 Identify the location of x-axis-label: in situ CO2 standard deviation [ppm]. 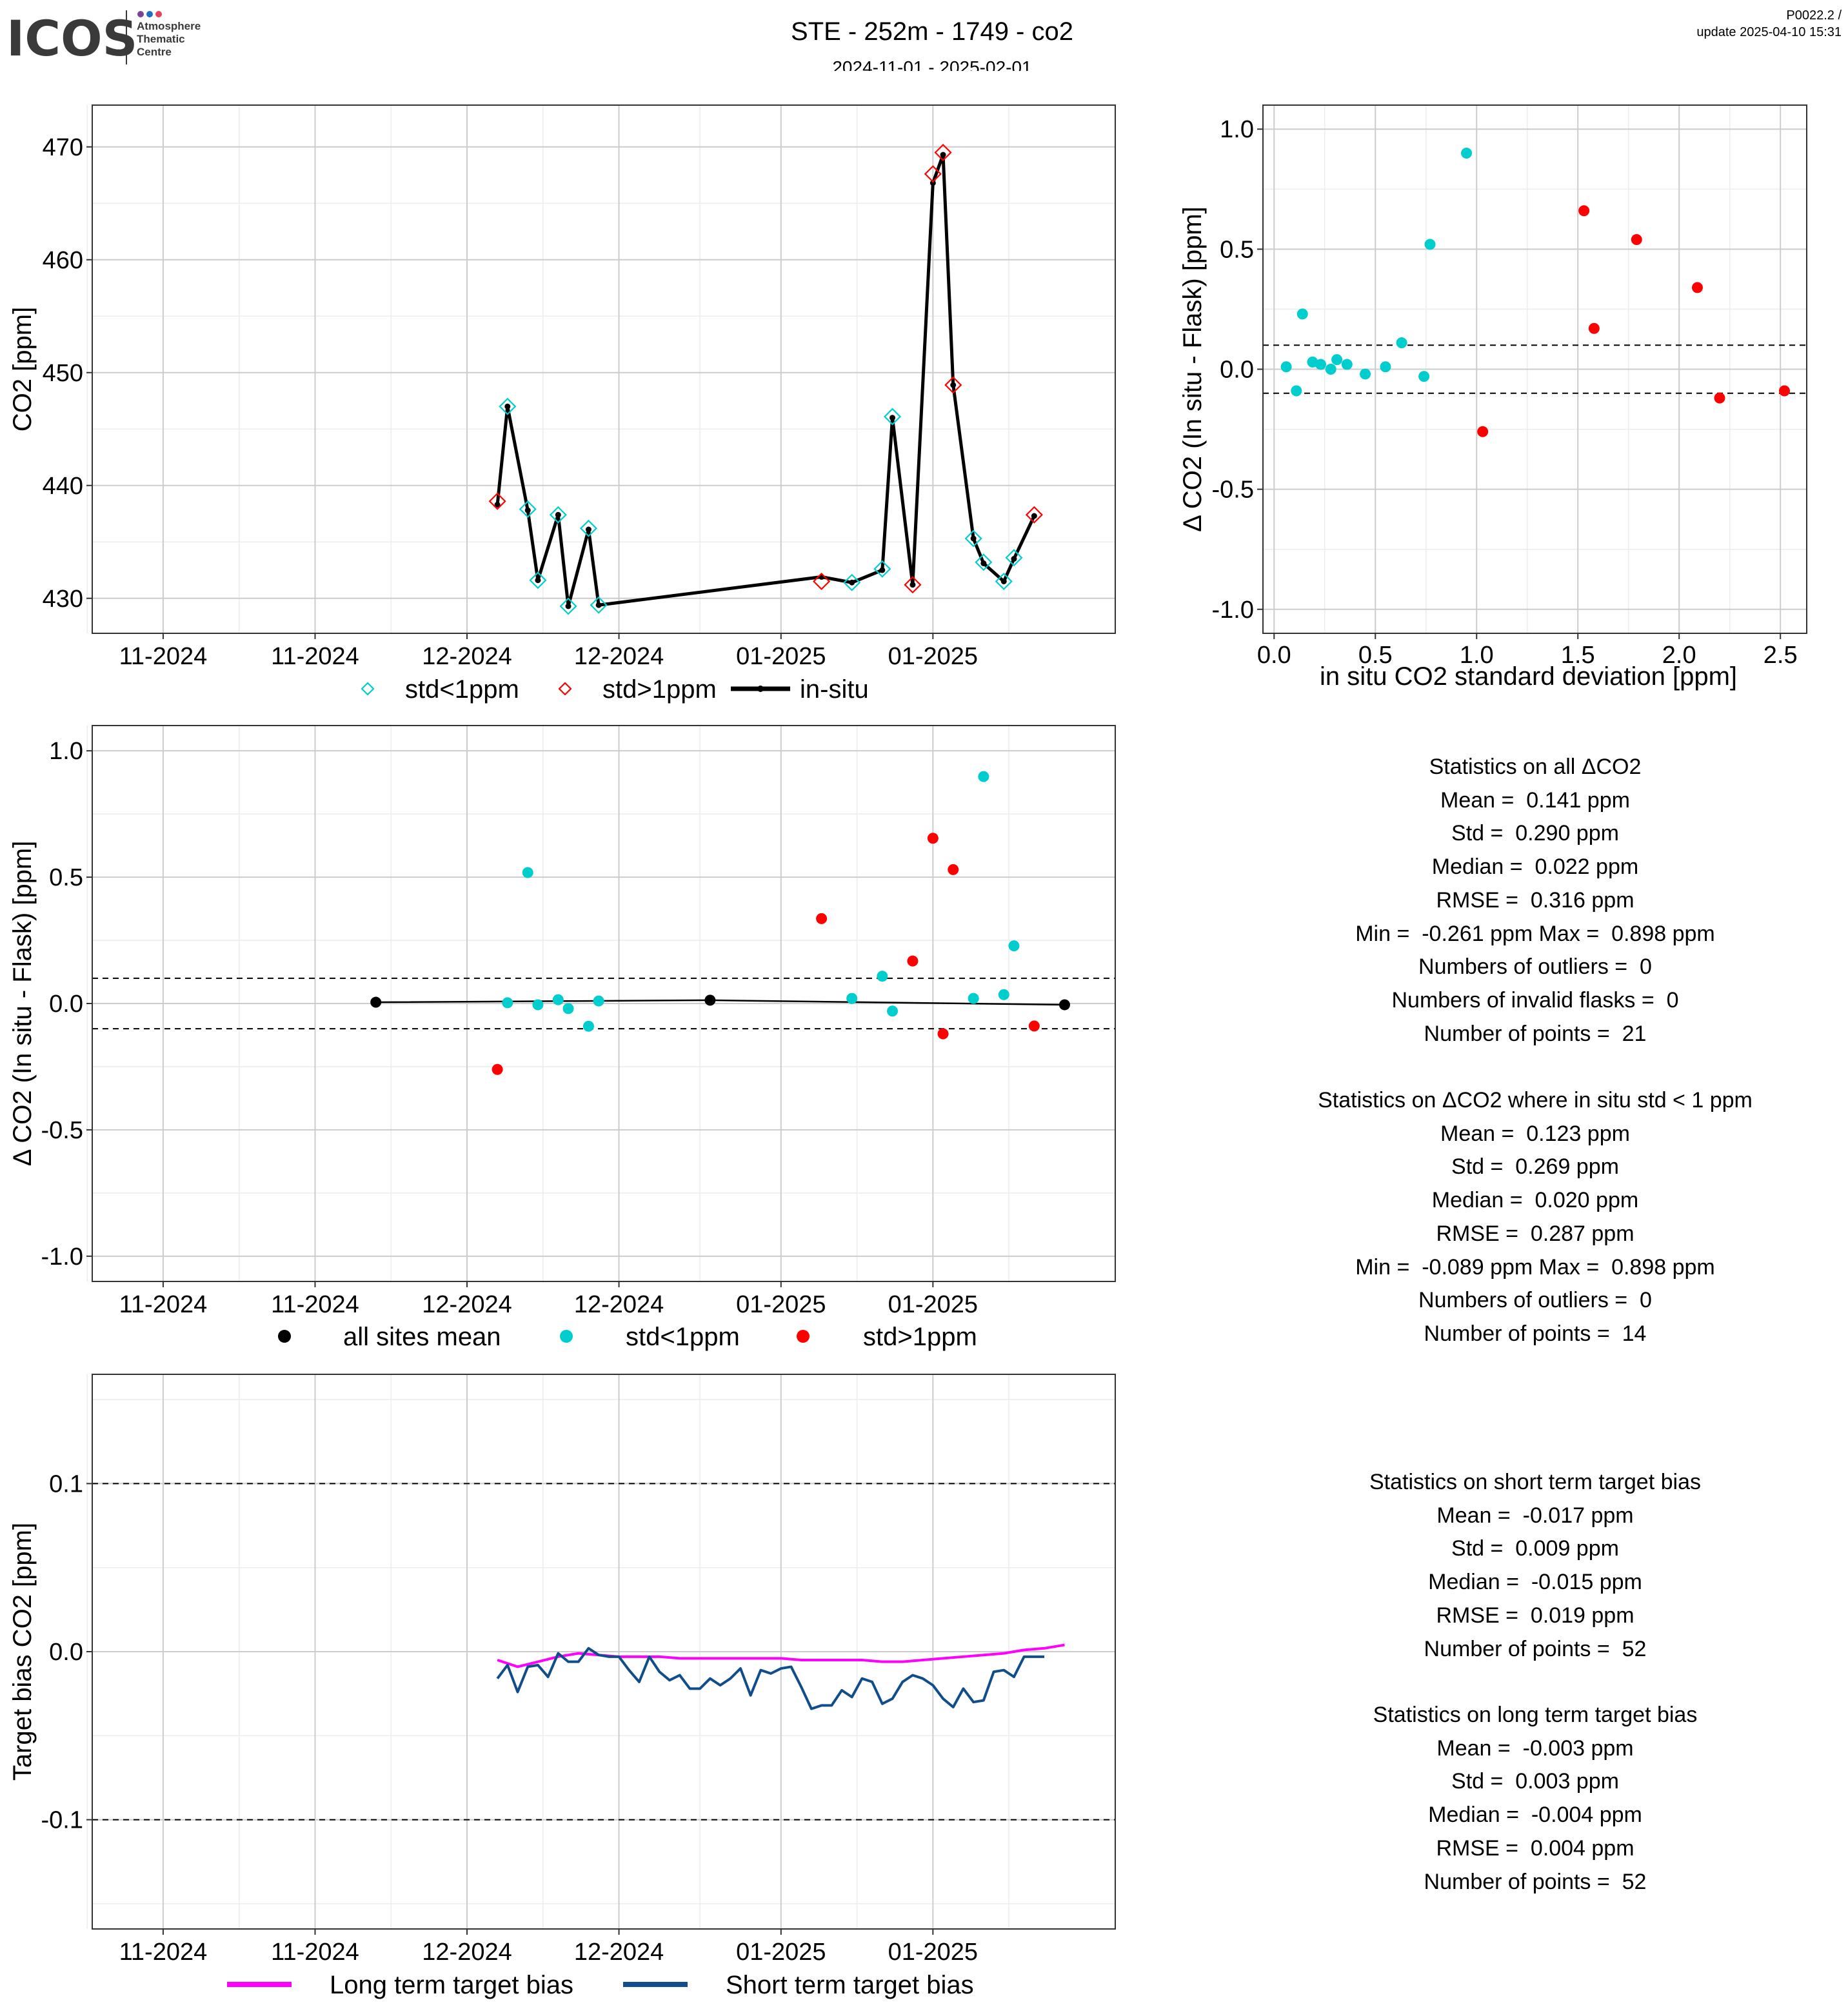
(1529, 676).